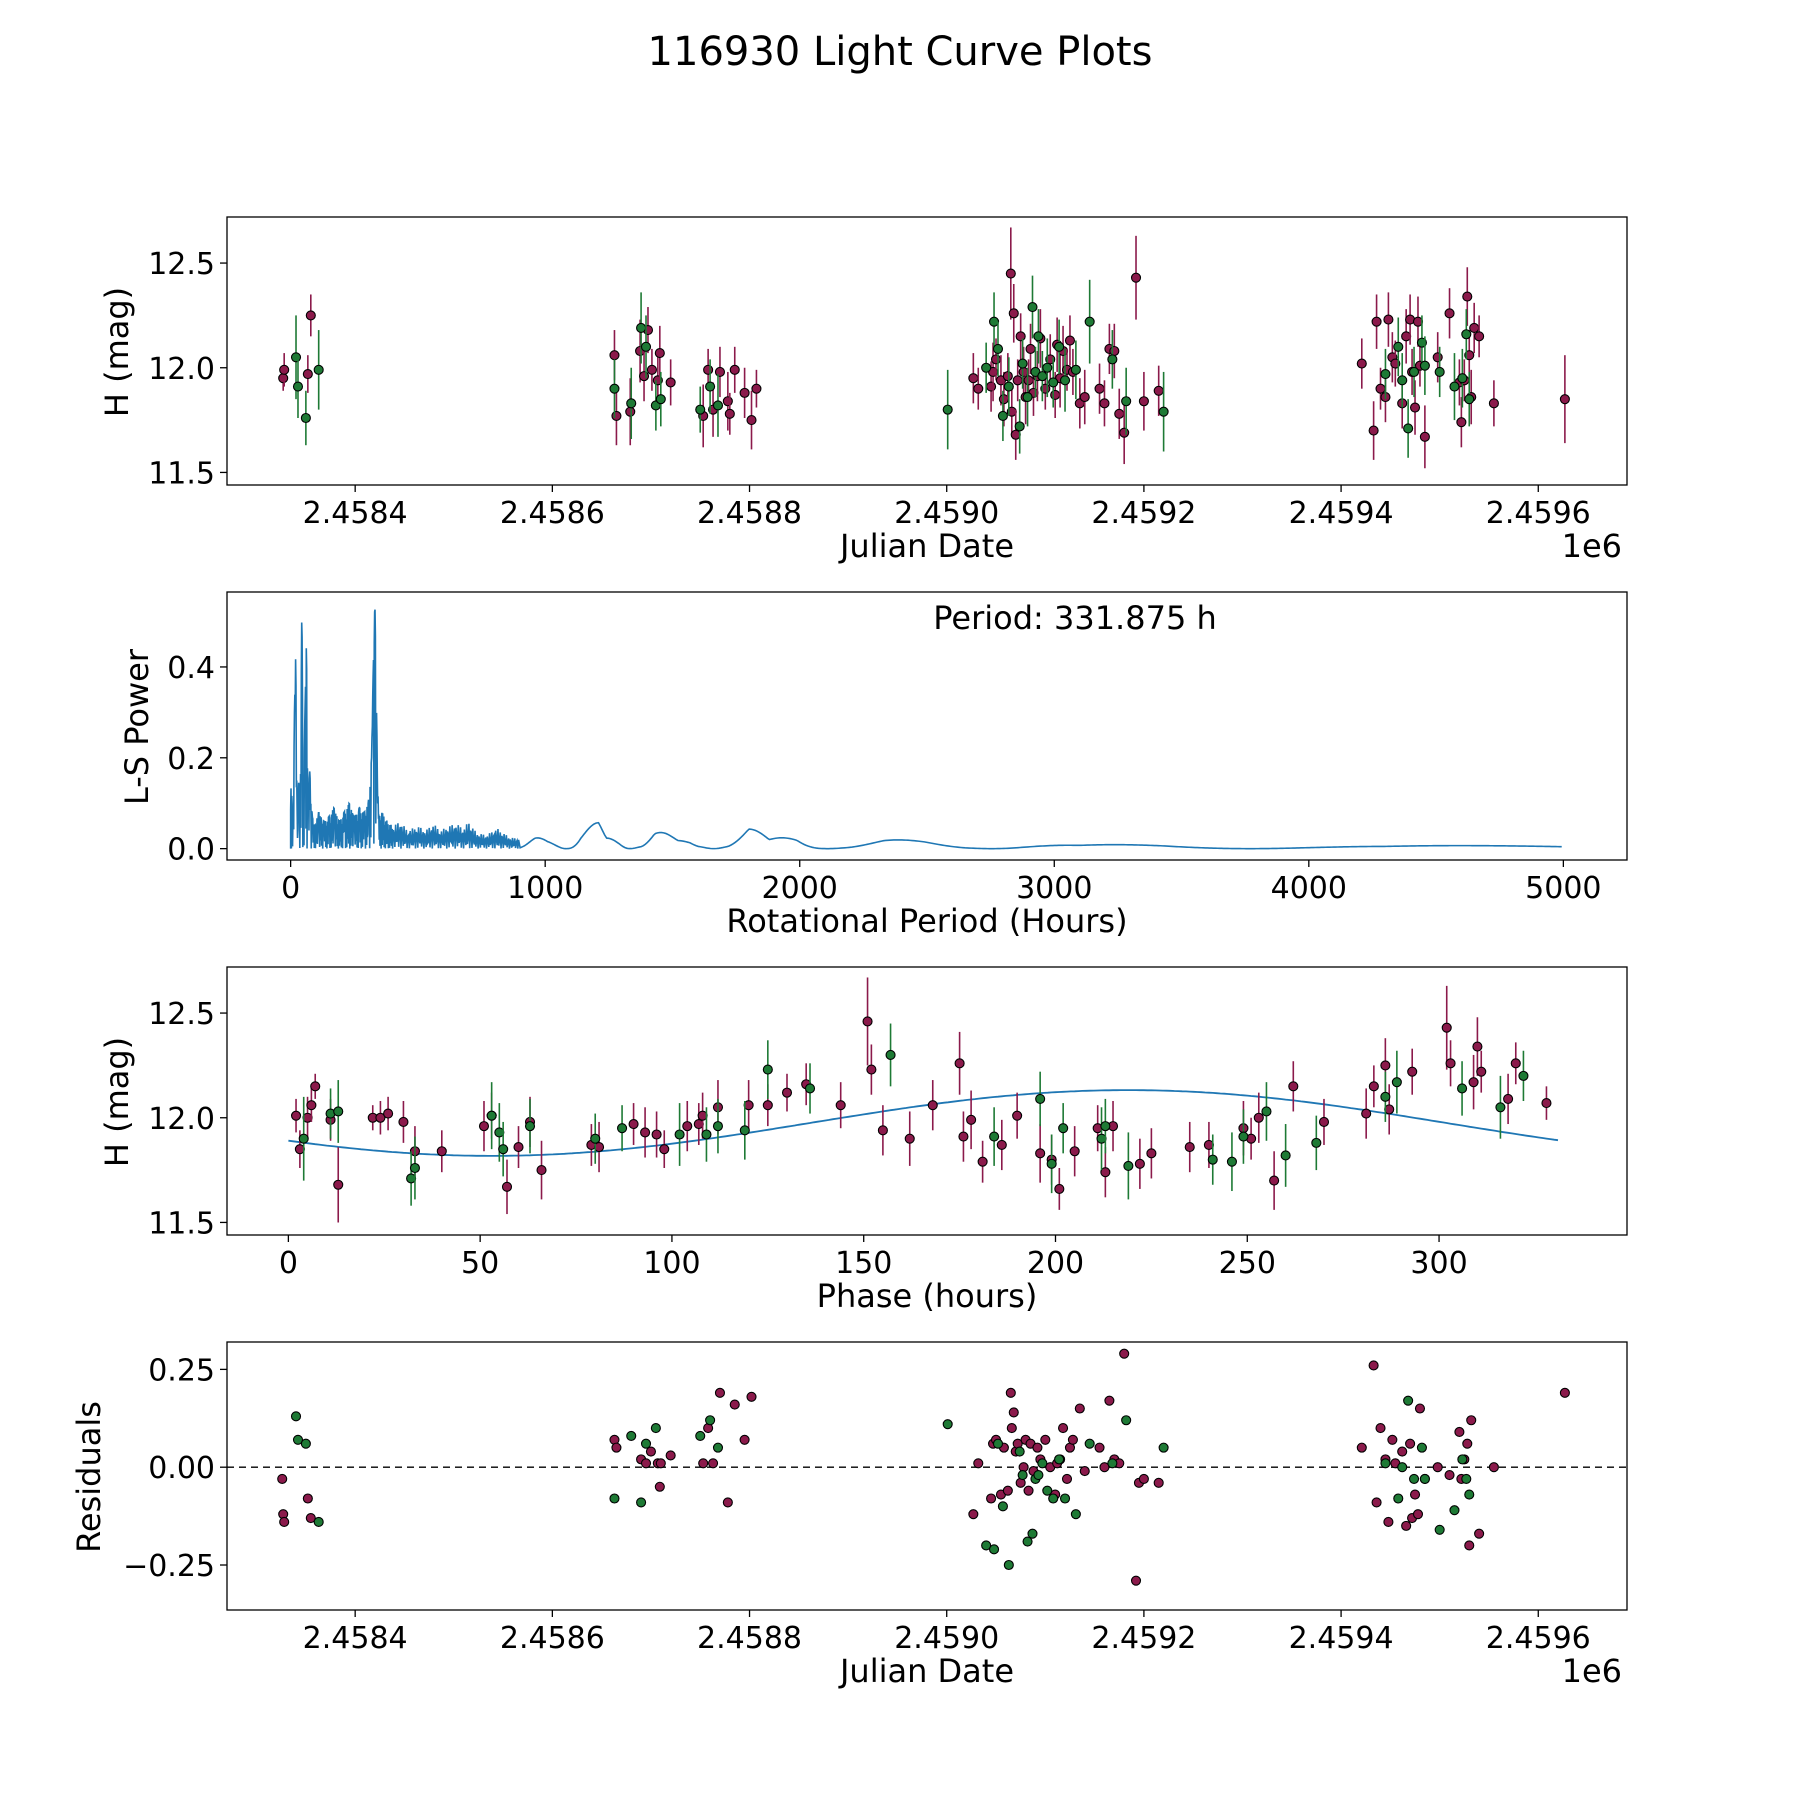  What do you see at coordinates (181, 1468) in the screenshot?
I see `y-tick-label: 0.00` at bounding box center [181, 1468].